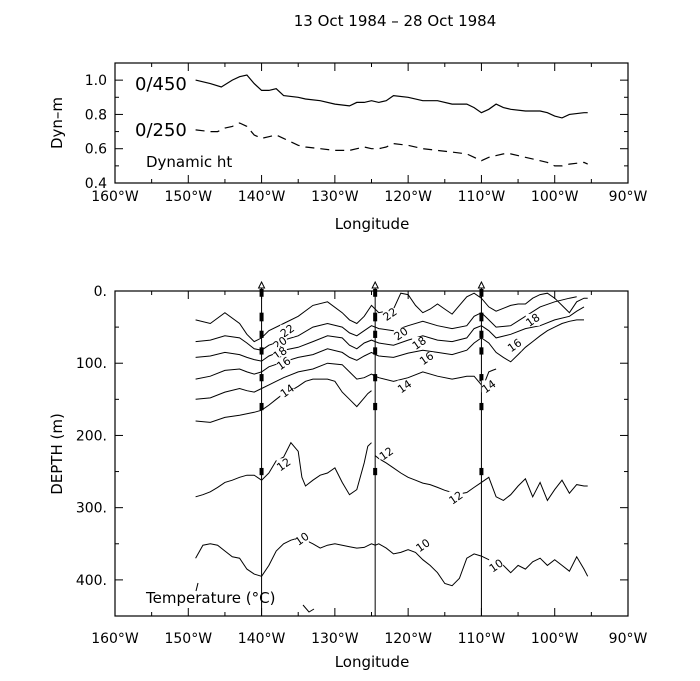 The height and width of the screenshot is (681, 700). What do you see at coordinates (395, 21) in the screenshot?
I see `figure-title: 13 Oct 1984 – 28 Oct 1984` at bounding box center [395, 21].